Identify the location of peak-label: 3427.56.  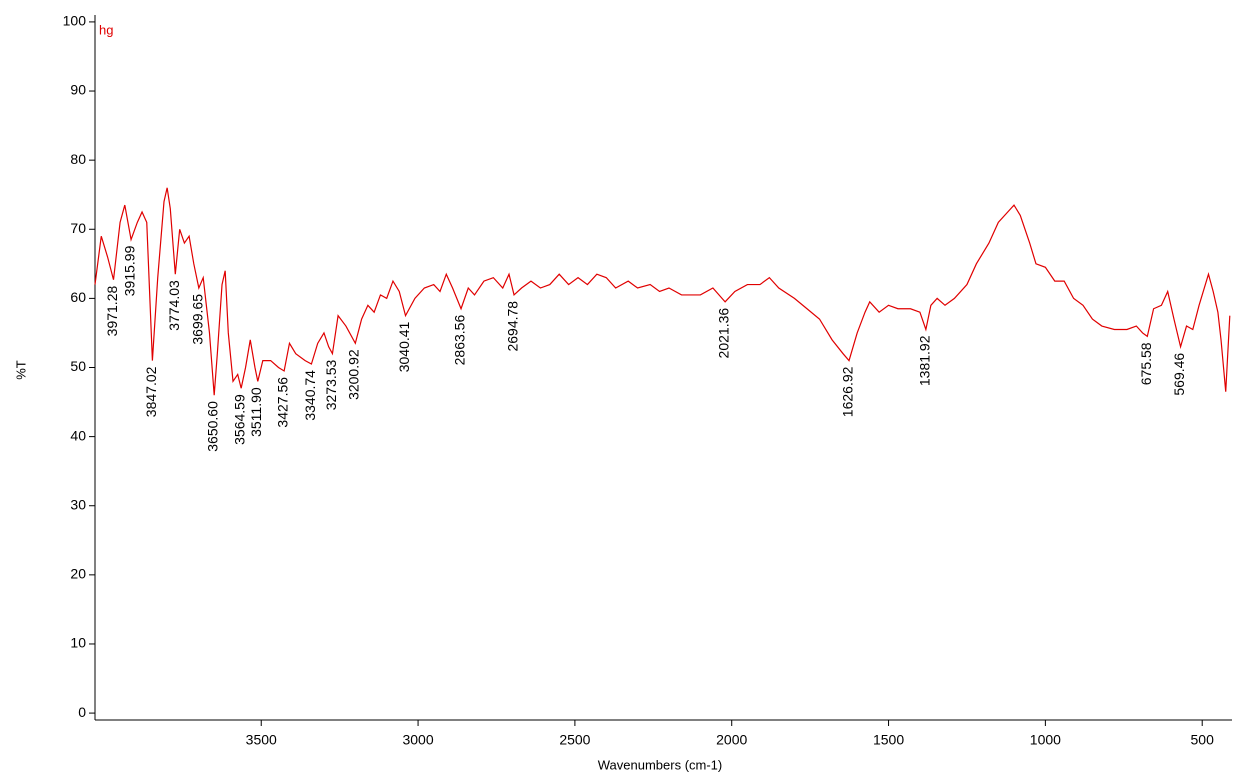
(283, 402).